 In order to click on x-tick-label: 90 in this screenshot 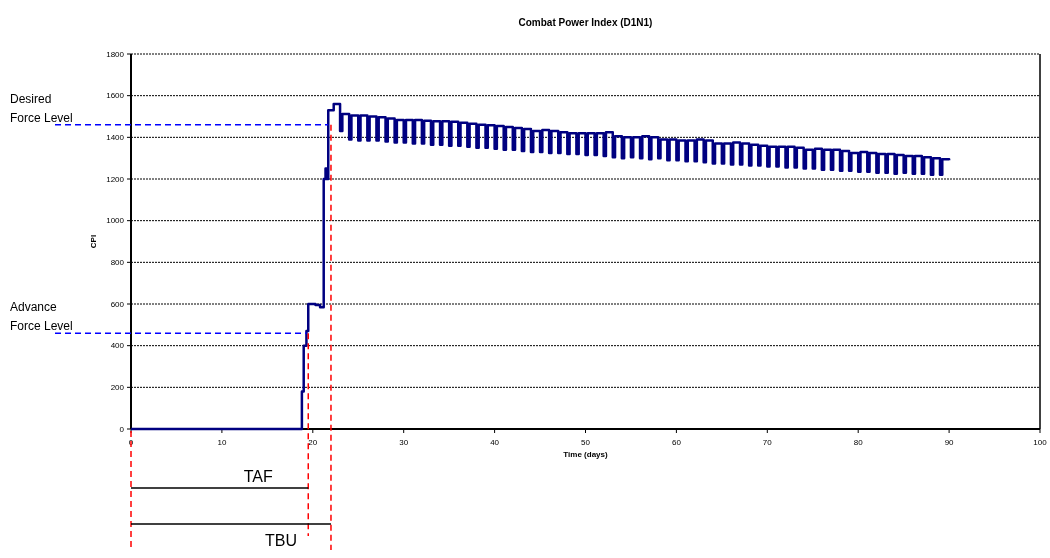, I will do `click(949, 442)`.